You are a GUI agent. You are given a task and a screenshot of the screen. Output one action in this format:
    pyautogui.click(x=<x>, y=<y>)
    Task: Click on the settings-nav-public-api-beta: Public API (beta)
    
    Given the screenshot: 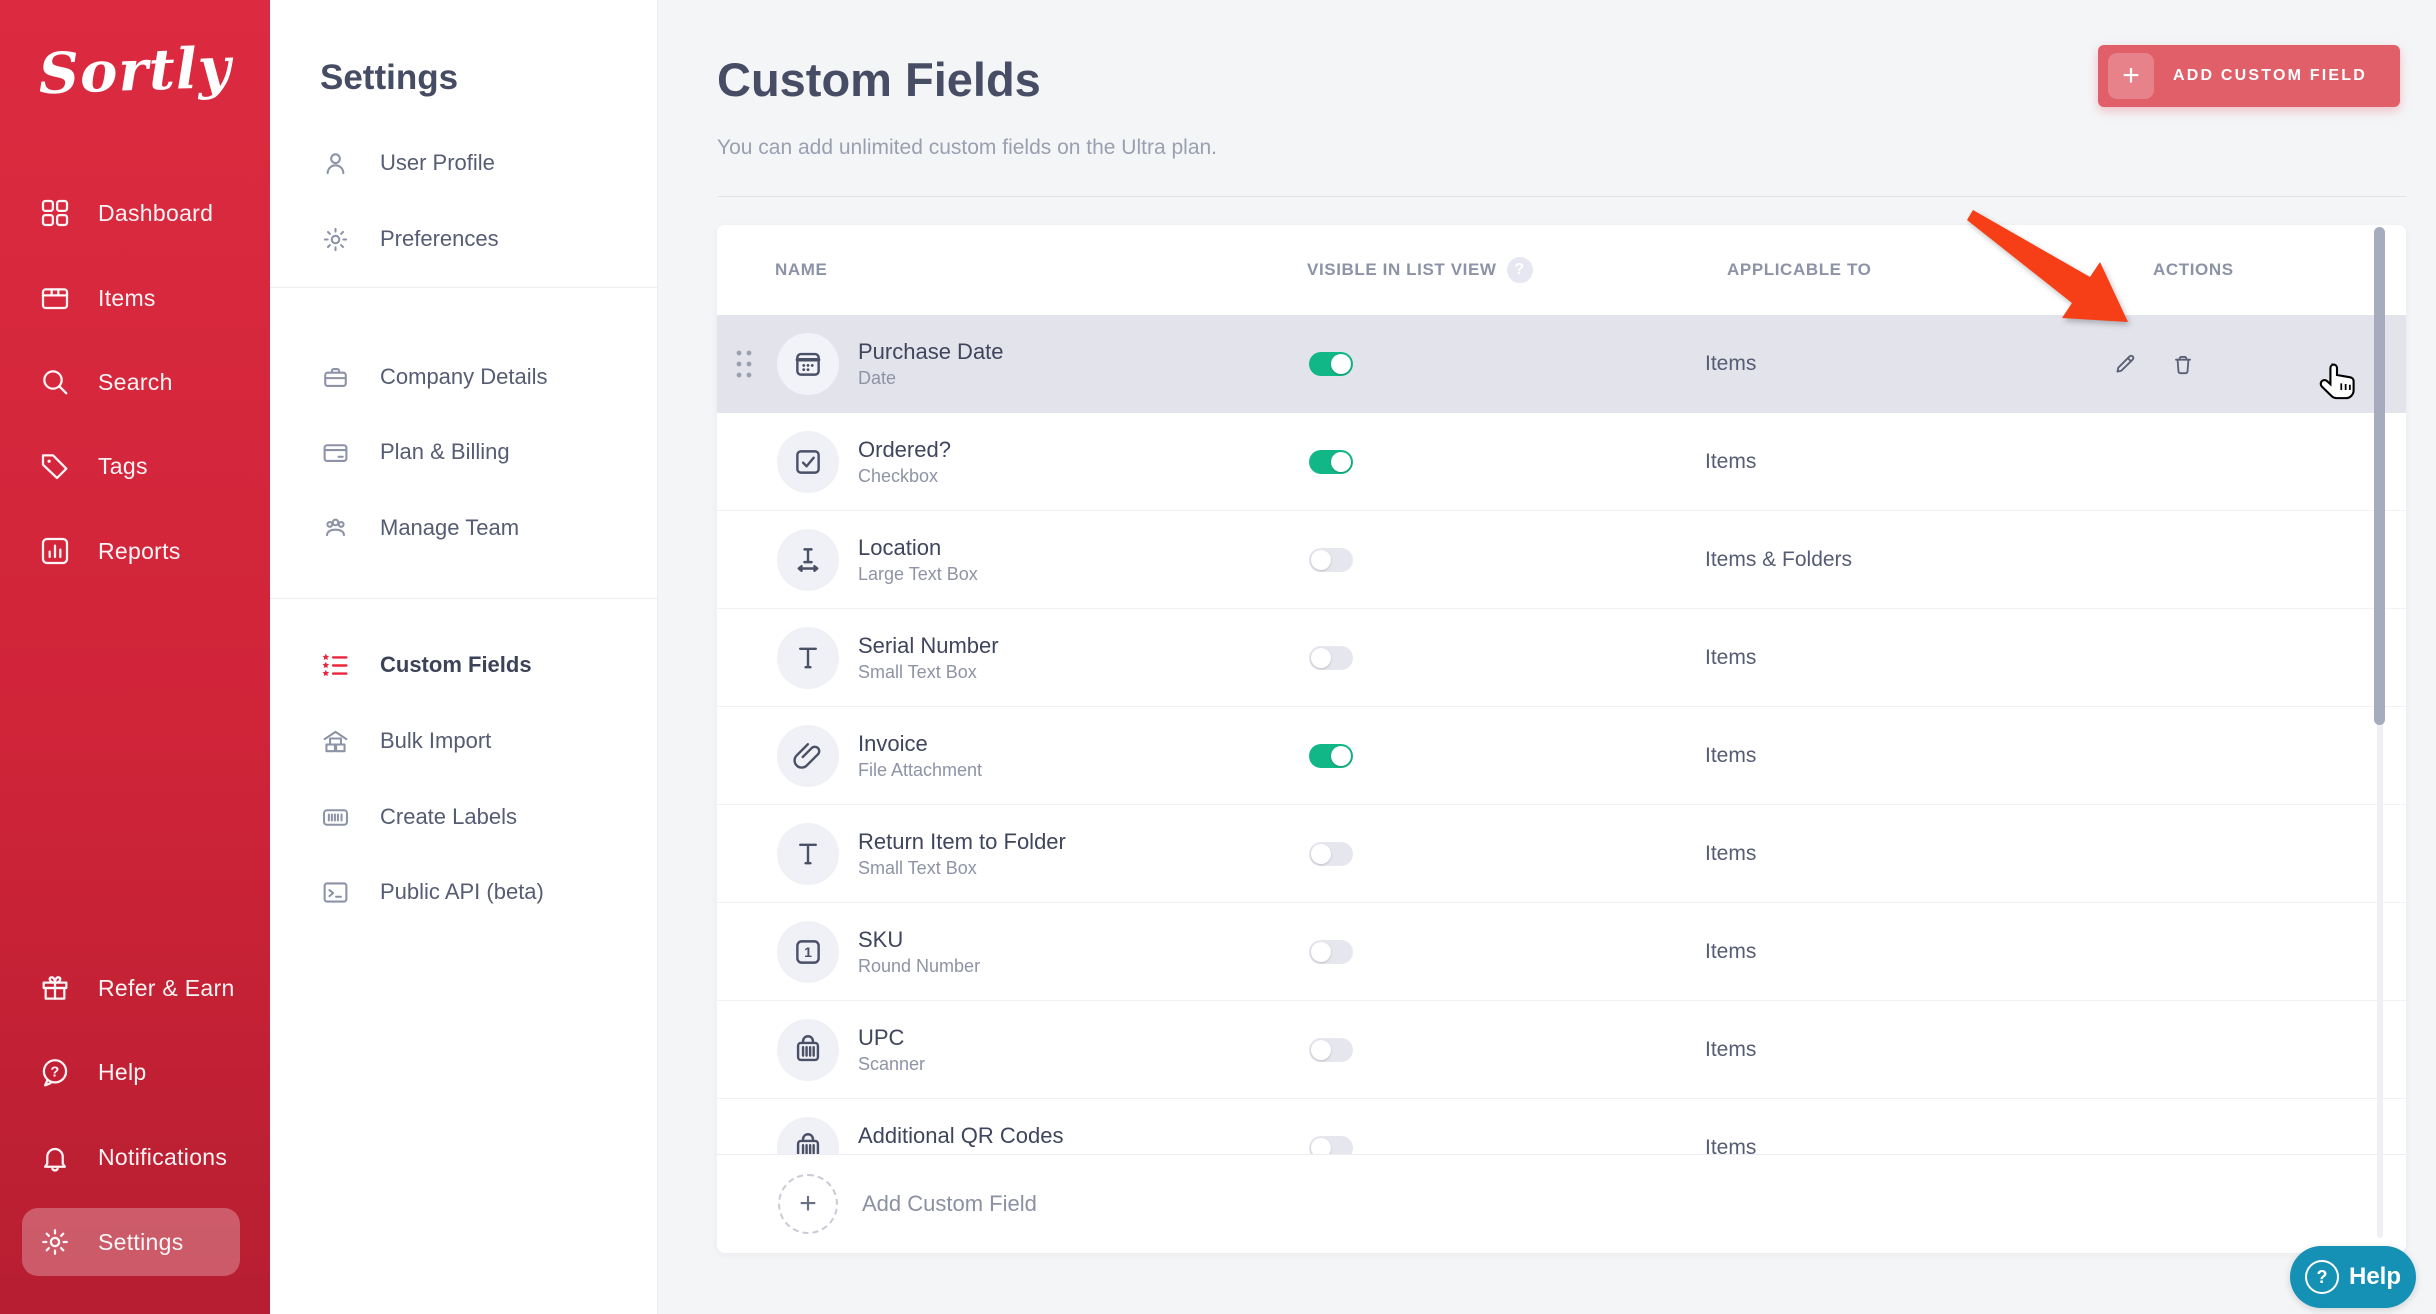 What is the action you would take?
    pyautogui.click(x=464, y=892)
    